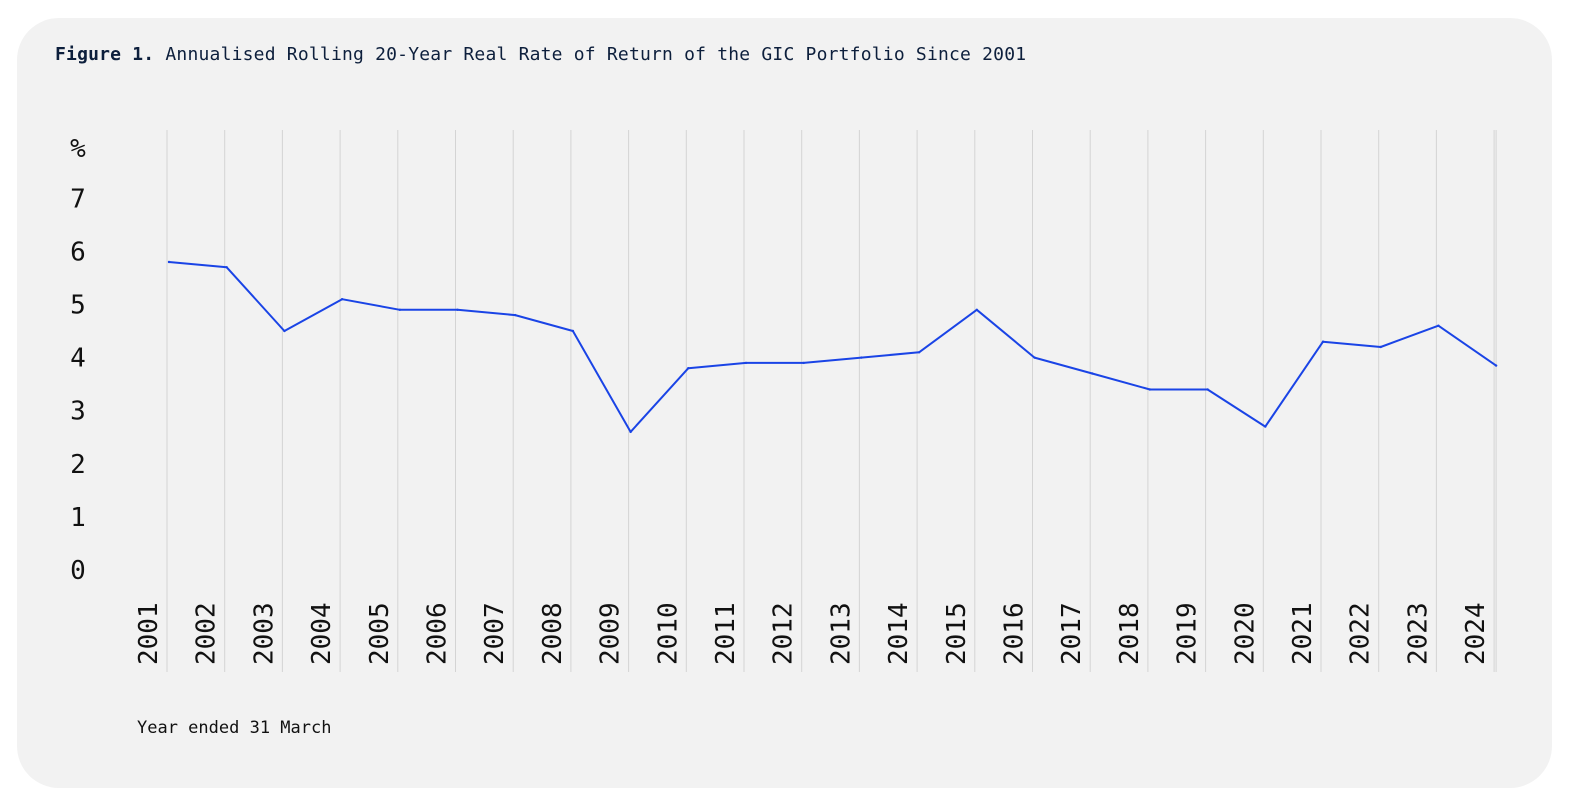 This screenshot has height=808, width=1573. Describe the element at coordinates (841, 633) in the screenshot. I see `x-tick-2013: 2013` at that location.